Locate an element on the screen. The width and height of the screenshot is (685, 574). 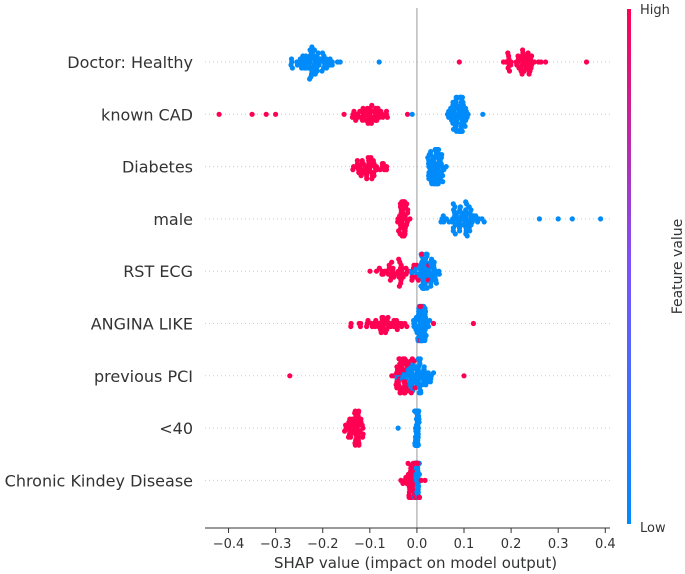
feature-label: Doctor: Healthy is located at coordinates (130, 62).